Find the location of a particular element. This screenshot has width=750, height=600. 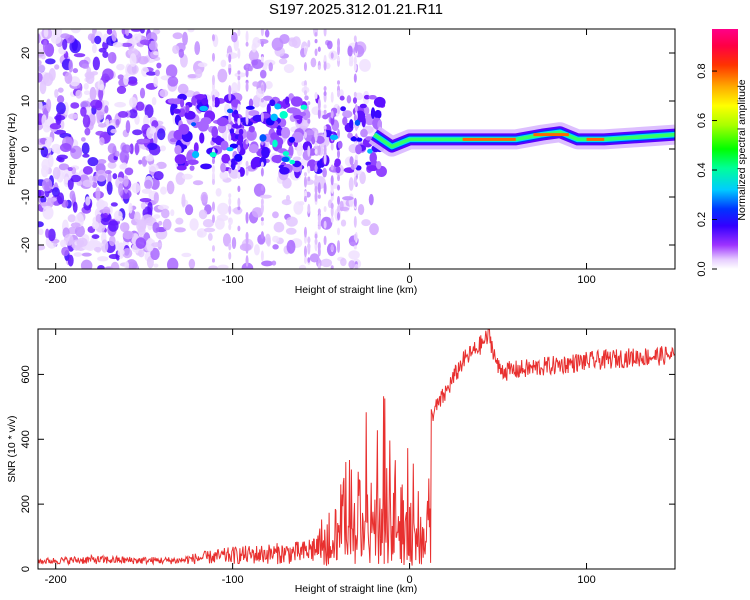

snr-y-tick-label: 200 is located at coordinates (26, 504).